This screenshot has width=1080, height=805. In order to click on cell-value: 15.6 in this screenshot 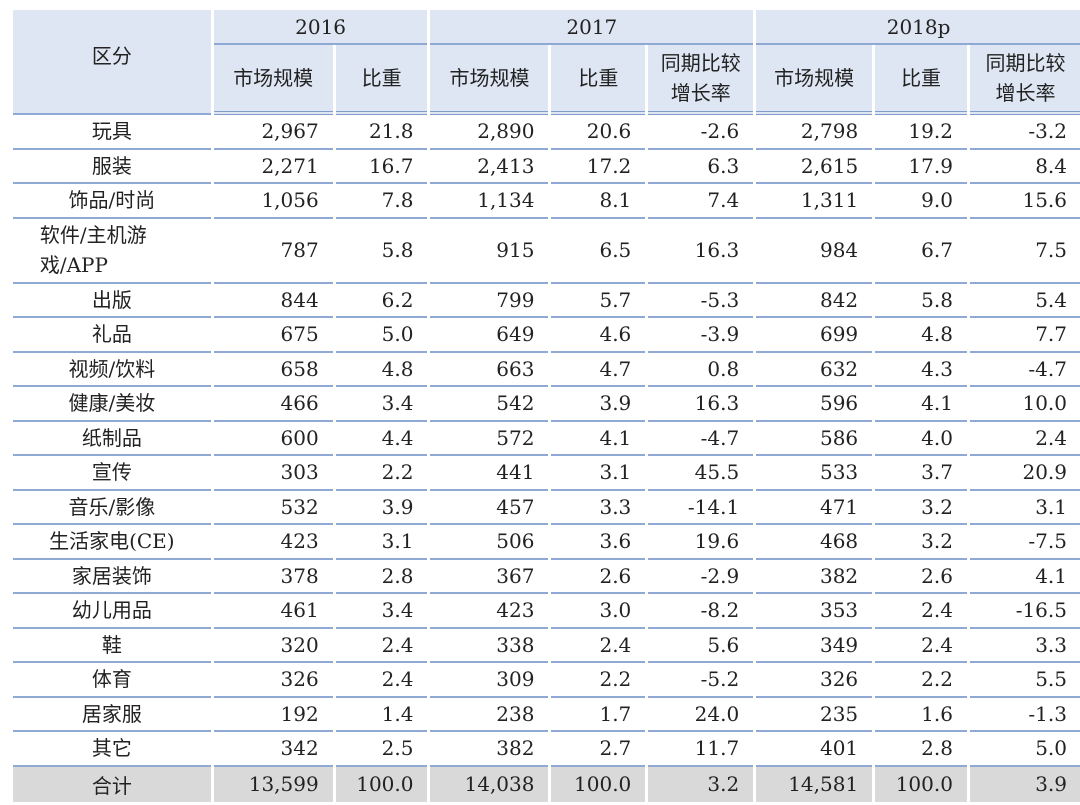, I will do `click(1024, 201)`.